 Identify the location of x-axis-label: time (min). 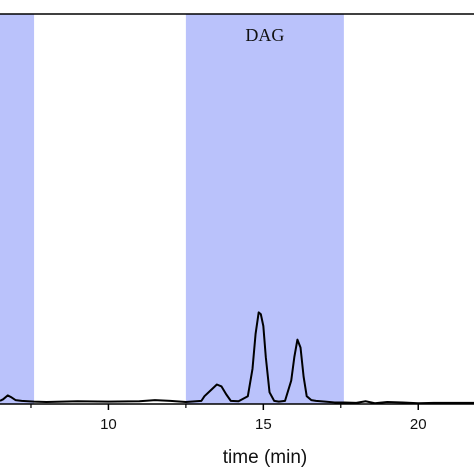
(265, 457).